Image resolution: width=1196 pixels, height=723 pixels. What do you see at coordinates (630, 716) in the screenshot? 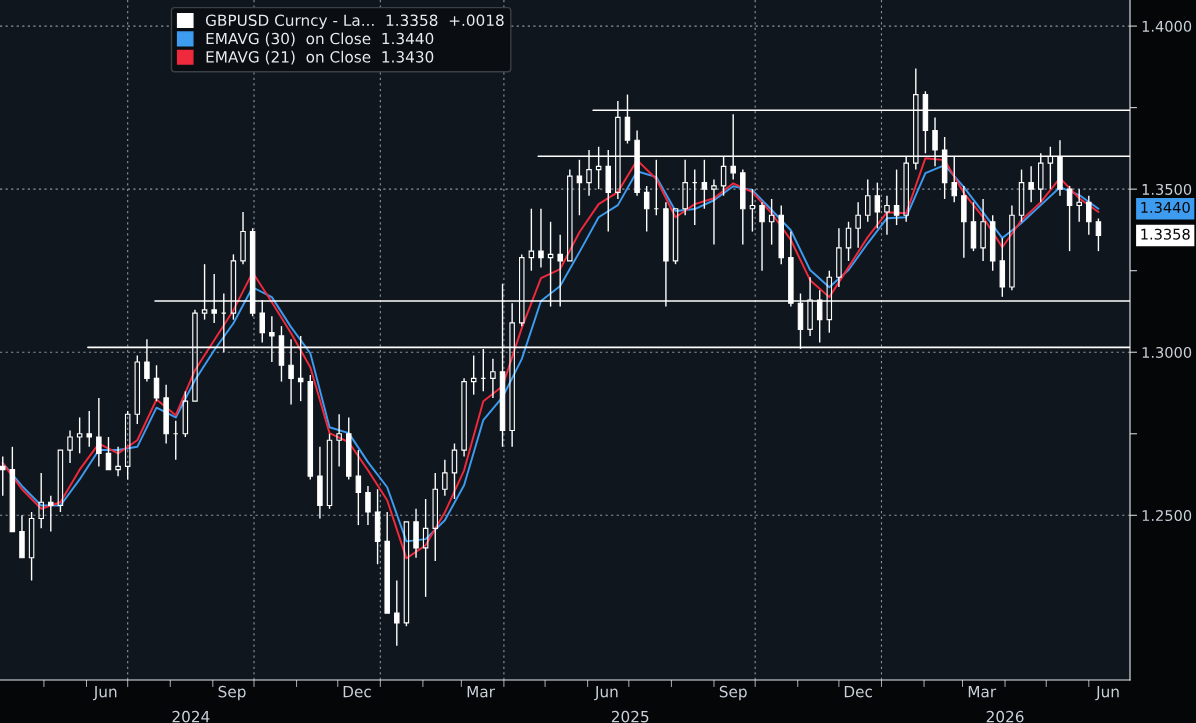
I see `x2-tick-label: 2025` at bounding box center [630, 716].